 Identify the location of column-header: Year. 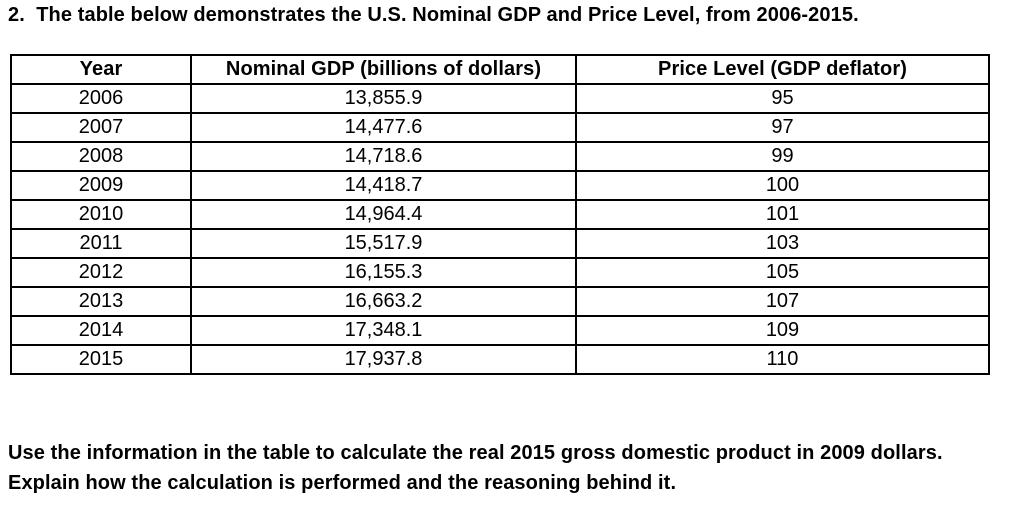
(101, 69).